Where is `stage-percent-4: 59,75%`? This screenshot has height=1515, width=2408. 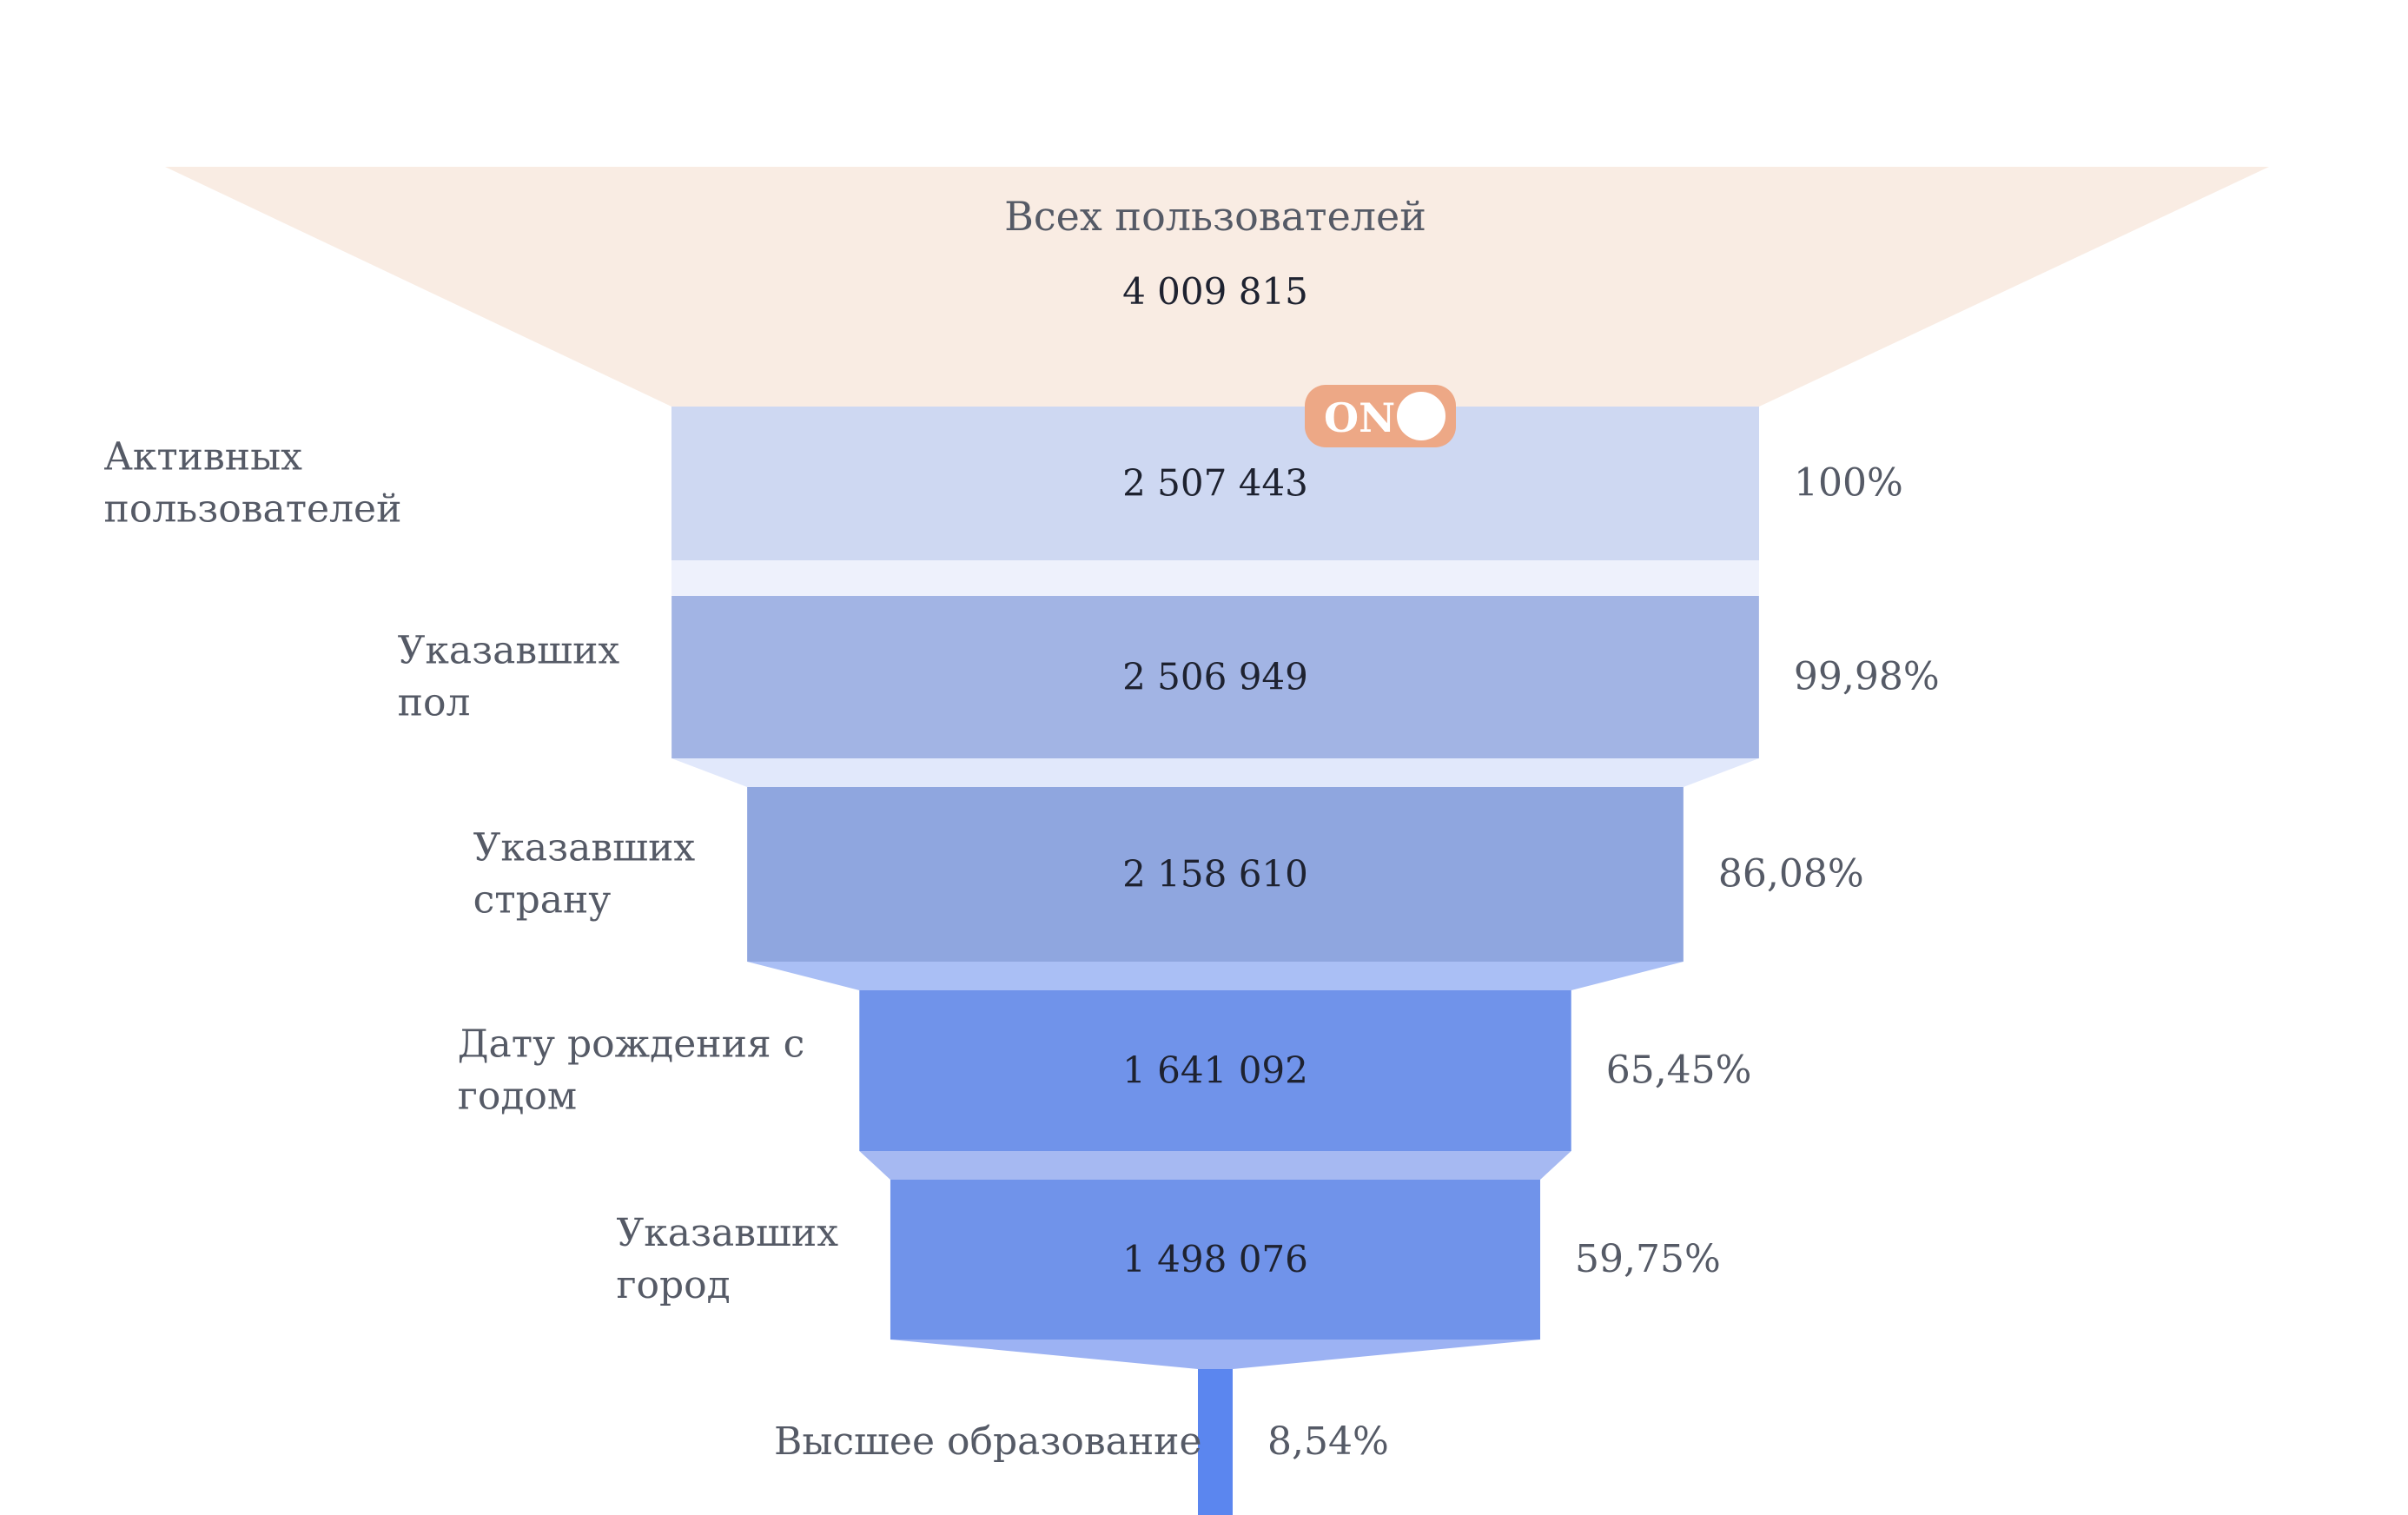 stage-percent-4: 59,75% is located at coordinates (1648, 1259).